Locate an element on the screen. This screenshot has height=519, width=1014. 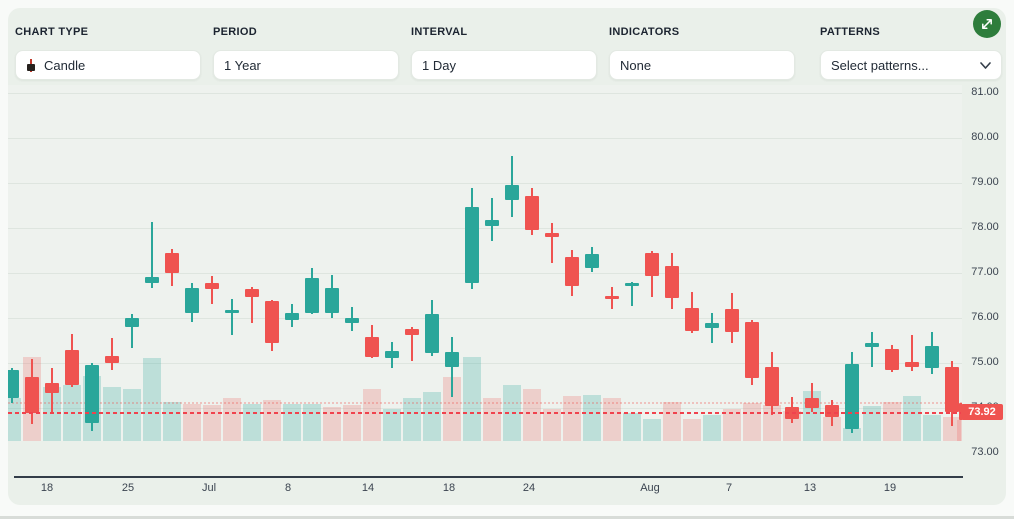
control-group-chart-type: CHART TYPE Candle is located at coordinates (108, 53).